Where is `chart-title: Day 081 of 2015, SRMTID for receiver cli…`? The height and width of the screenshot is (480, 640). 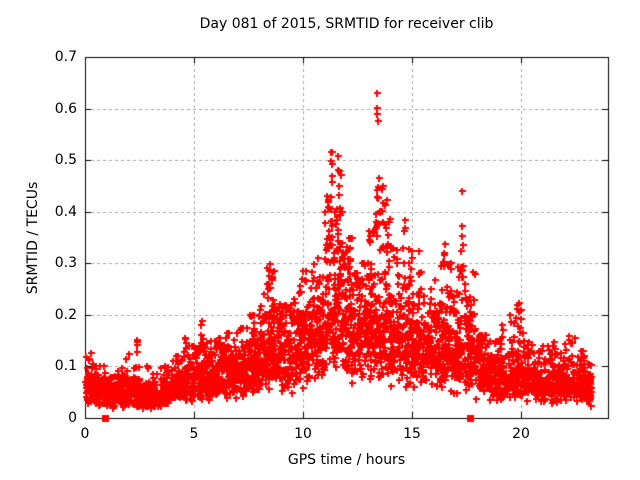 chart-title: Day 081 of 2015, SRMTID for receiver cli… is located at coordinates (346, 24).